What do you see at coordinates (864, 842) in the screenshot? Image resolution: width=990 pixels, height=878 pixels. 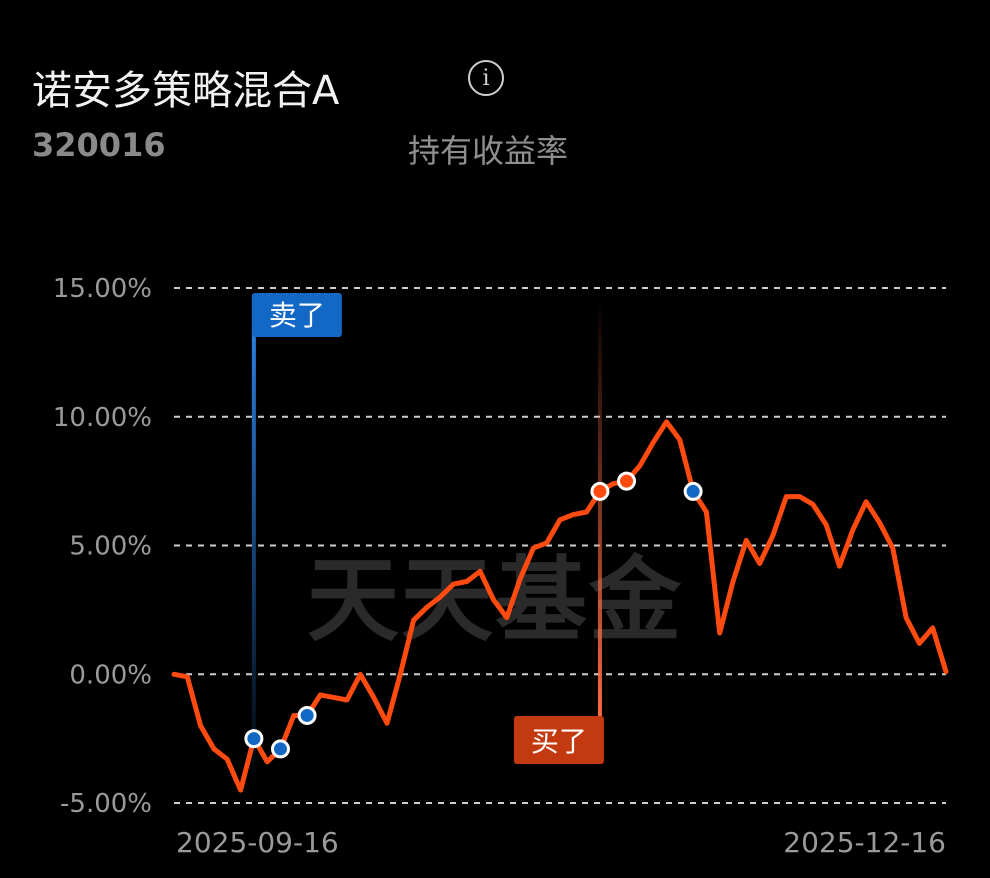 I see `x-tick-label: 2025-12-16` at bounding box center [864, 842].